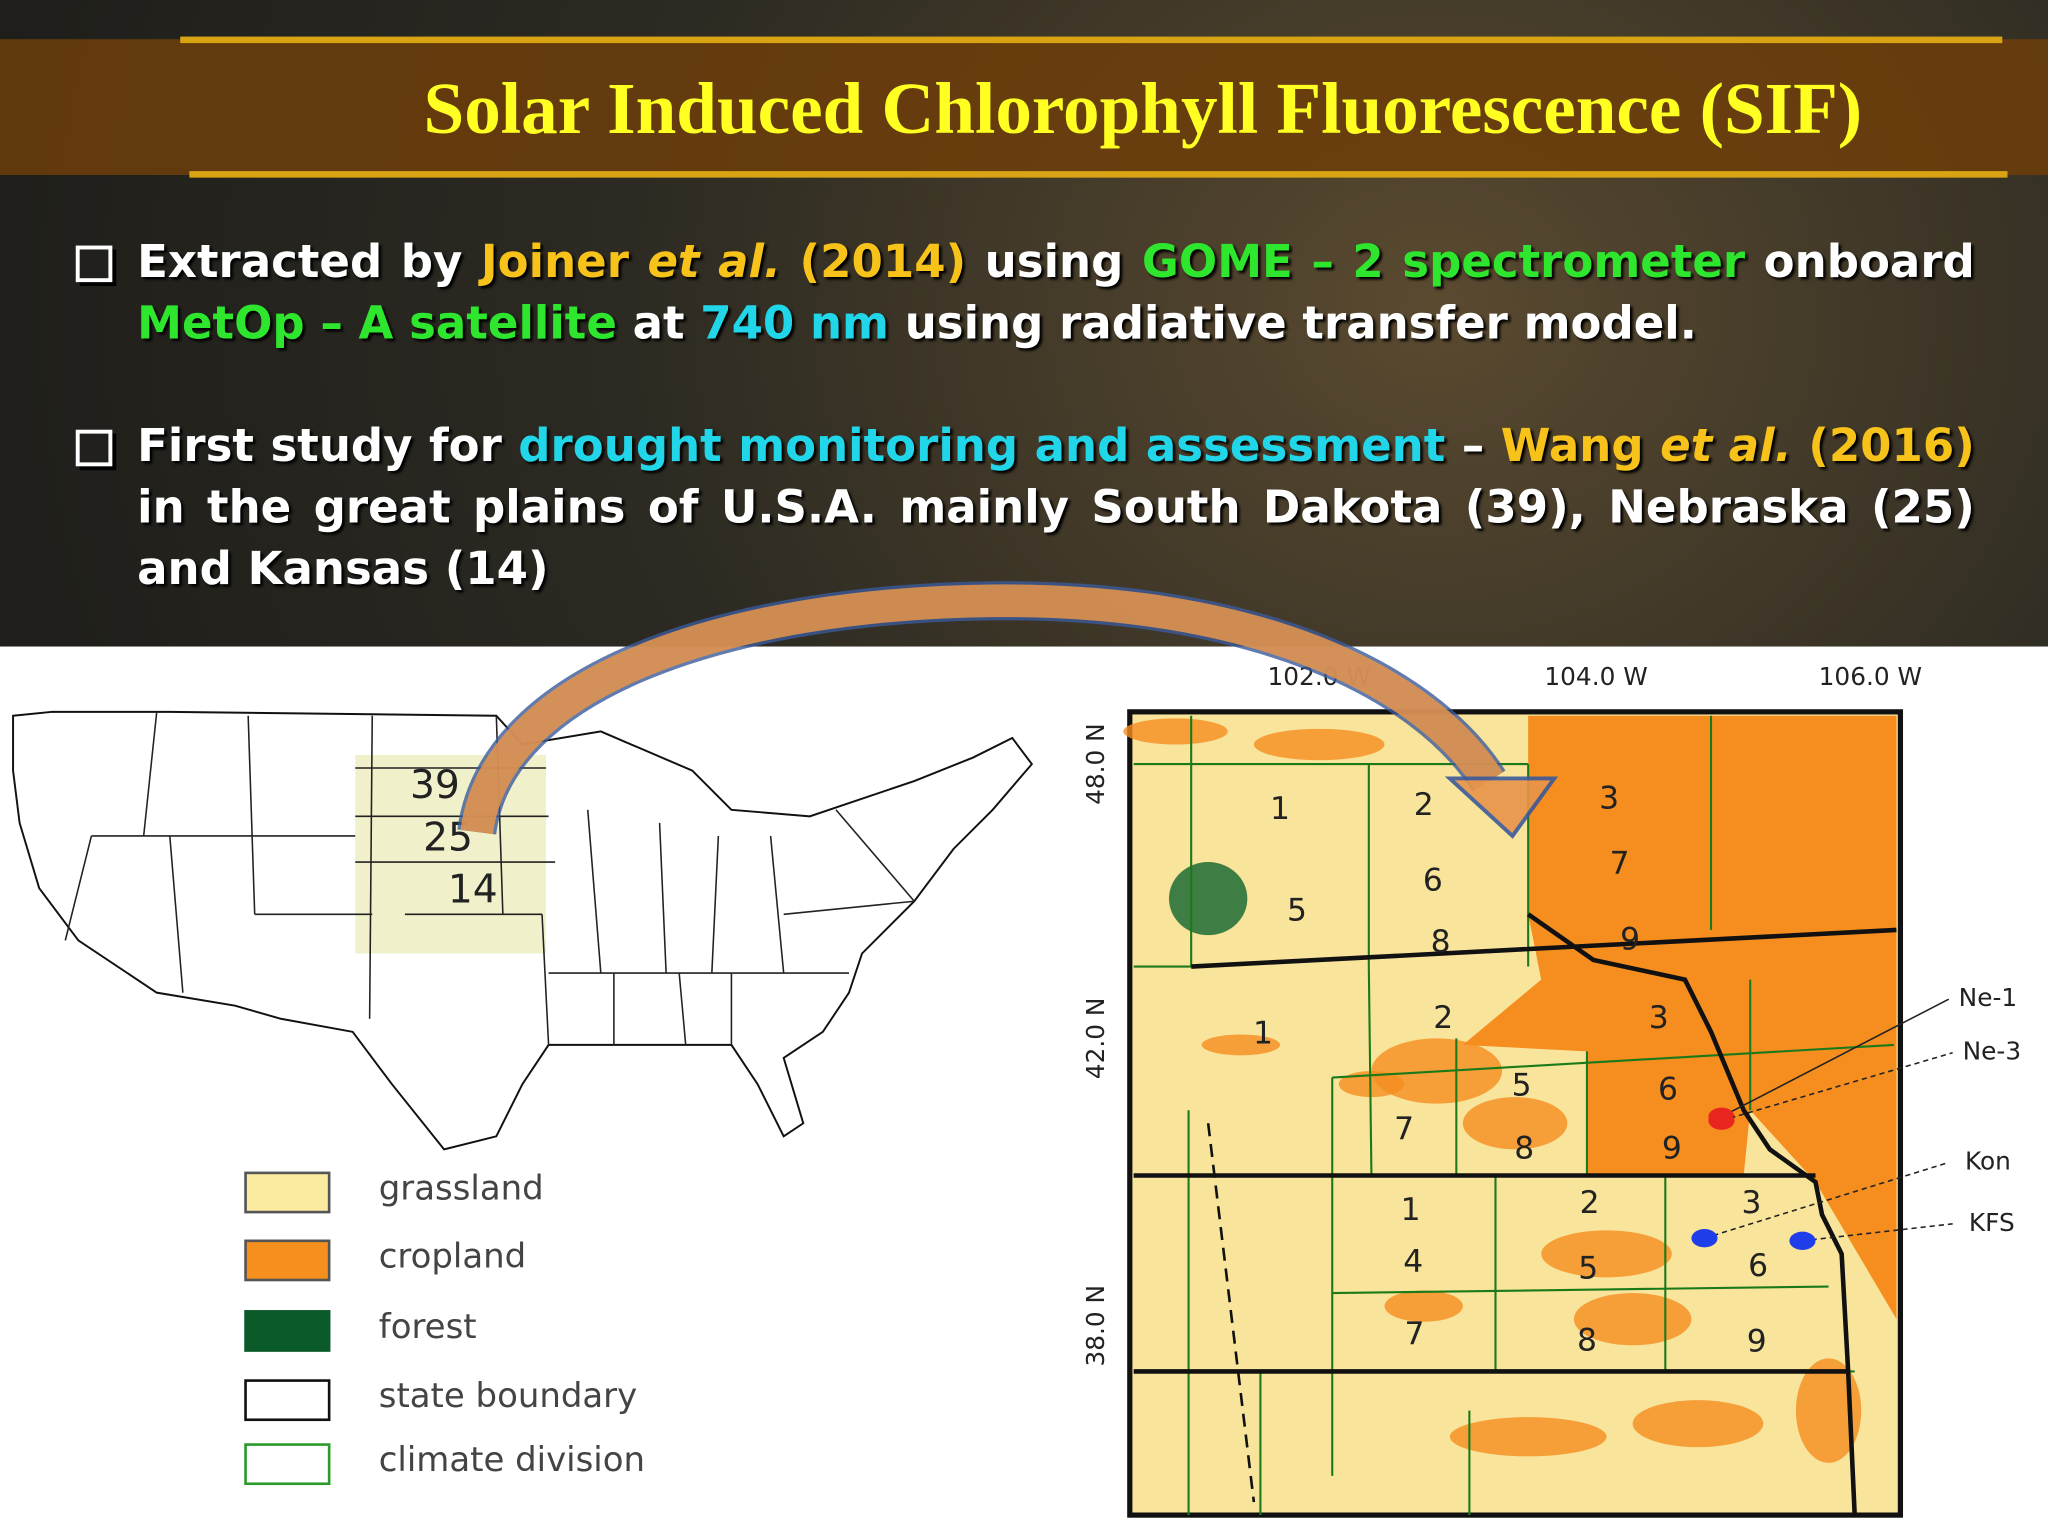 The width and height of the screenshot is (2048, 1536). Describe the element at coordinates (1098, 174) in the screenshot. I see `gold-rule` at that location.